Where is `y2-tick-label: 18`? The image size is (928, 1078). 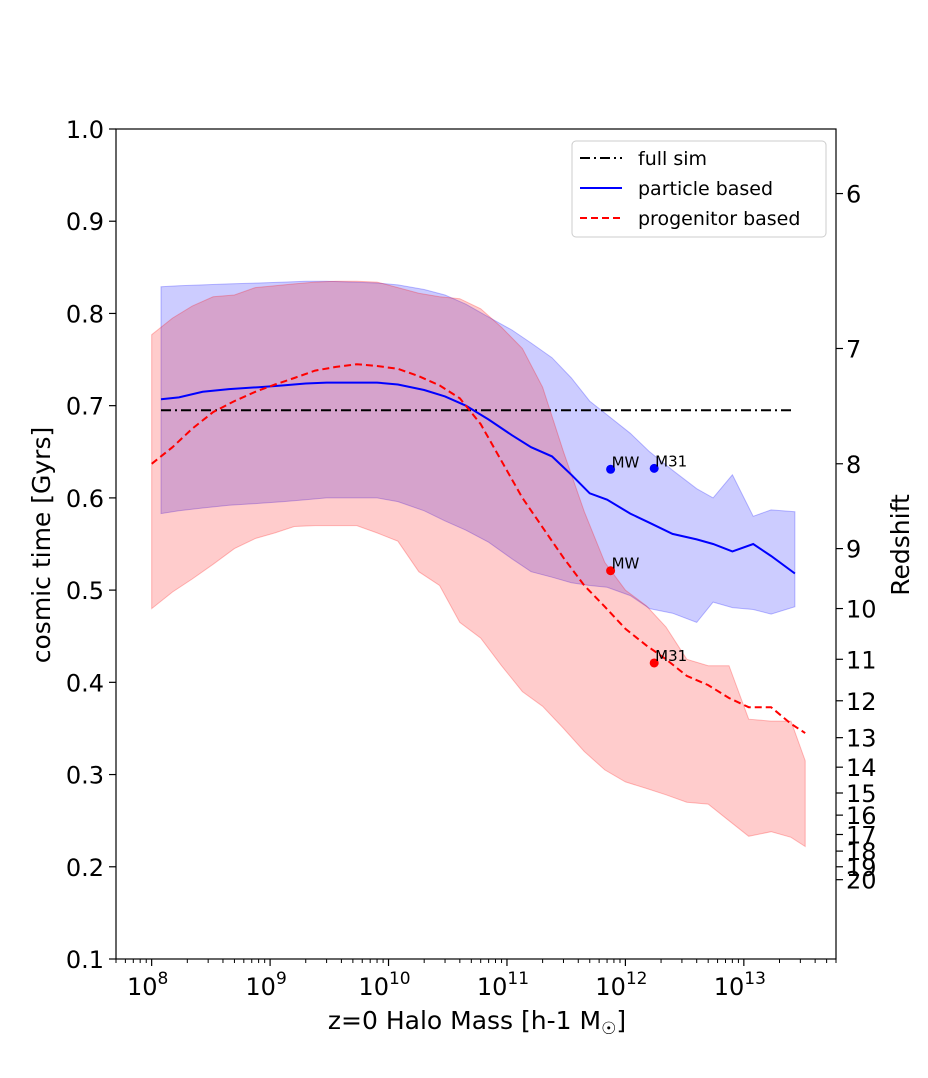
y2-tick-label: 18 is located at coordinates (861, 852).